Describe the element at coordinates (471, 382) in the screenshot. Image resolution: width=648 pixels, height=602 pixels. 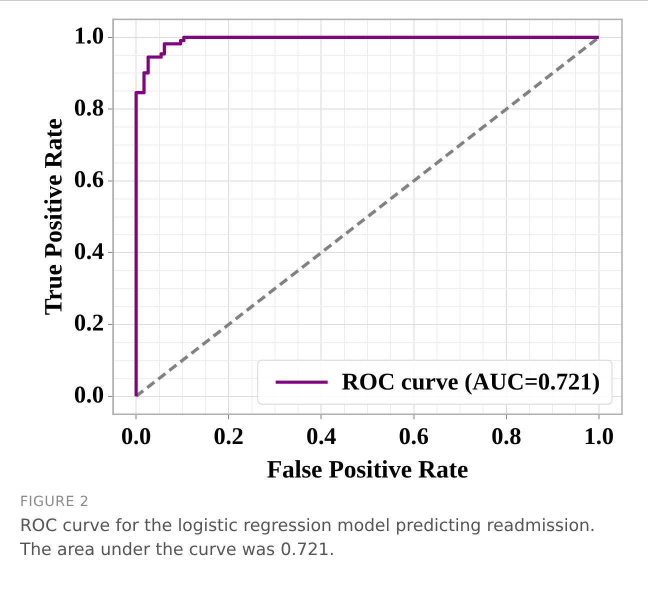
I see `legend-label: ROC curve (AUC=0.721)` at that location.